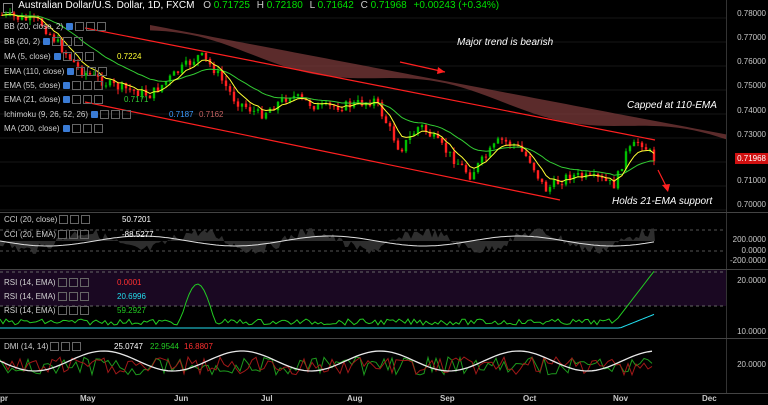 The image size is (768, 405). What do you see at coordinates (747, 241) in the screenshot?
I see `cci-axis: 200.0000 0.0000 -200.0000` at bounding box center [747, 241].